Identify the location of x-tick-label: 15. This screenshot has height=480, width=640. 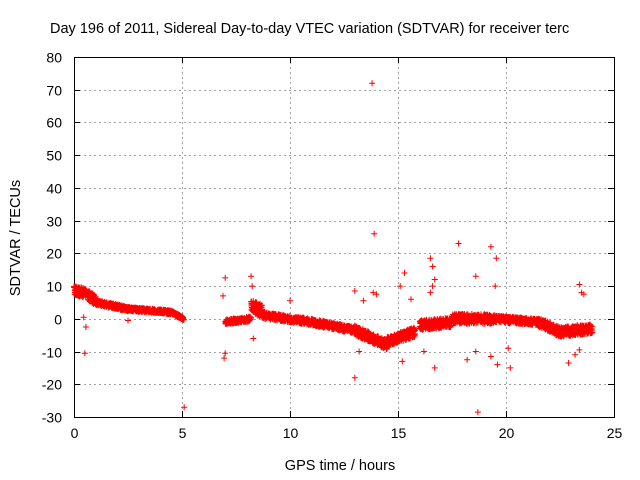
(399, 433).